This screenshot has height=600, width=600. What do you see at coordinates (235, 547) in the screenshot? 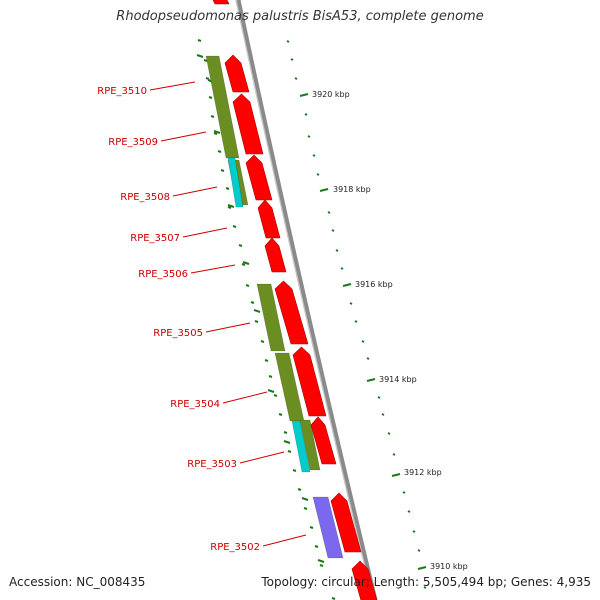
I see `gene-label-rpe-3502: RPE_3502` at bounding box center [235, 547].